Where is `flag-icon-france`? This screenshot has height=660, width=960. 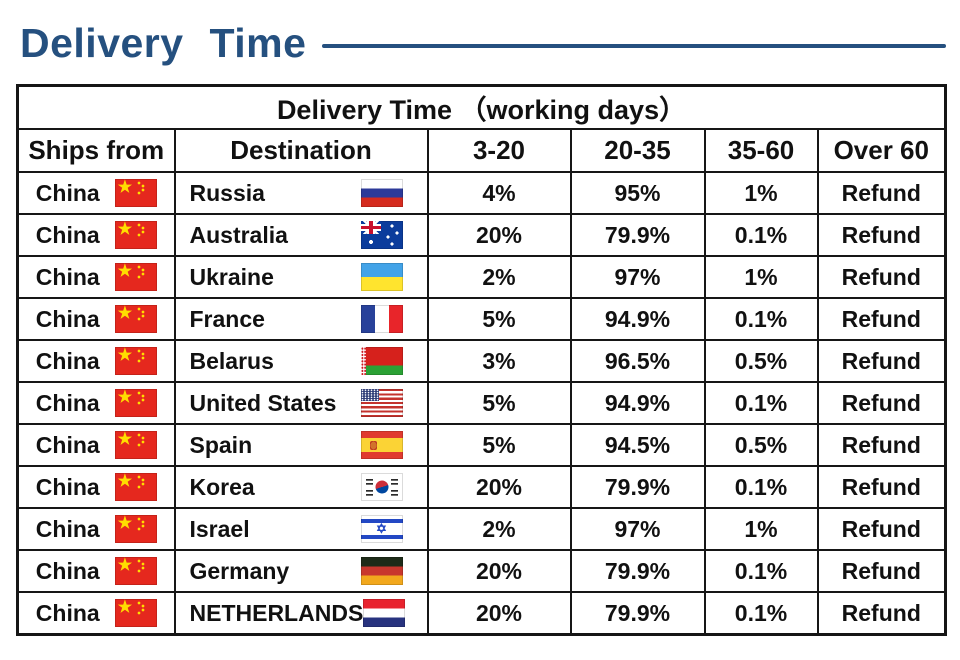 flag-icon-france is located at coordinates (381, 319).